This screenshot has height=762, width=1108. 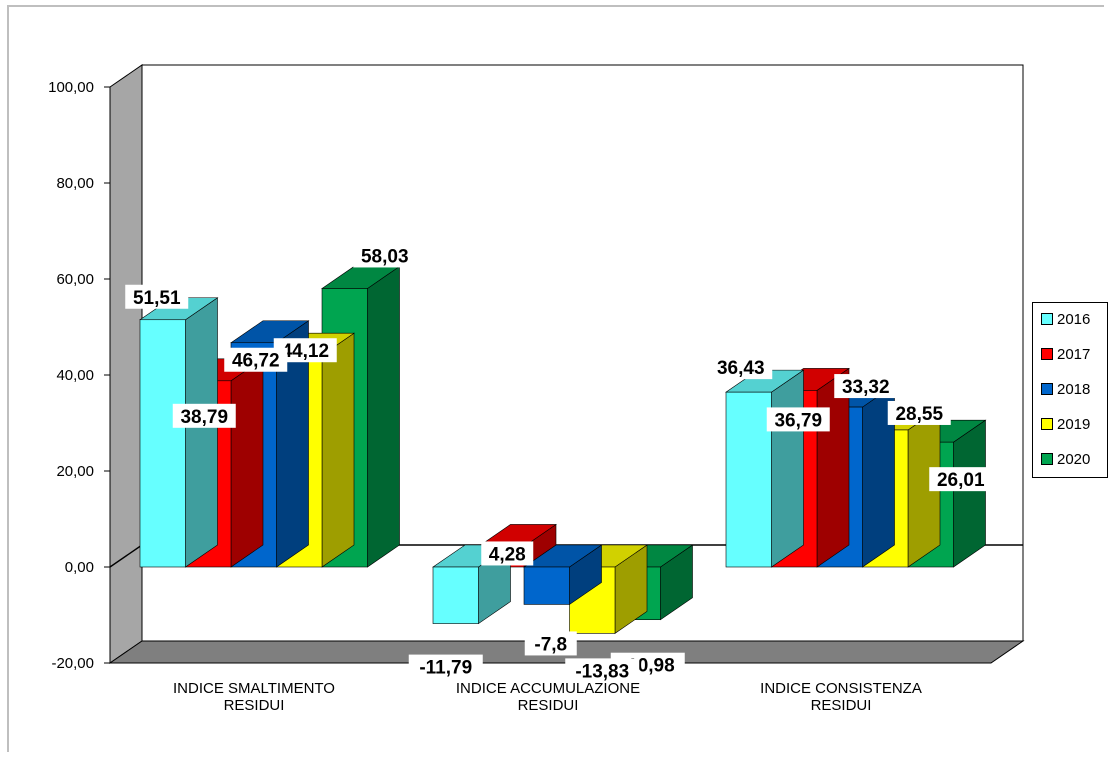 What do you see at coordinates (126, 364) in the screenshot?
I see `side-wall` at bounding box center [126, 364].